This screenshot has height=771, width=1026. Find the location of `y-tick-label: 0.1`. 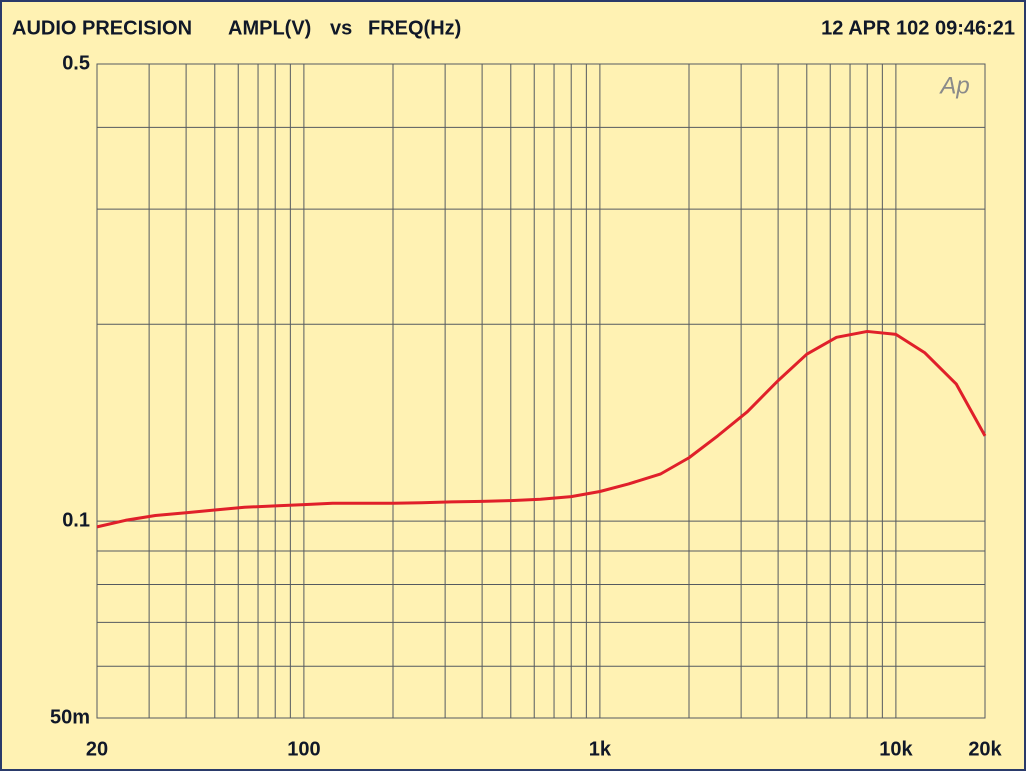

y-tick-label: 0.1 is located at coordinates (76, 520).